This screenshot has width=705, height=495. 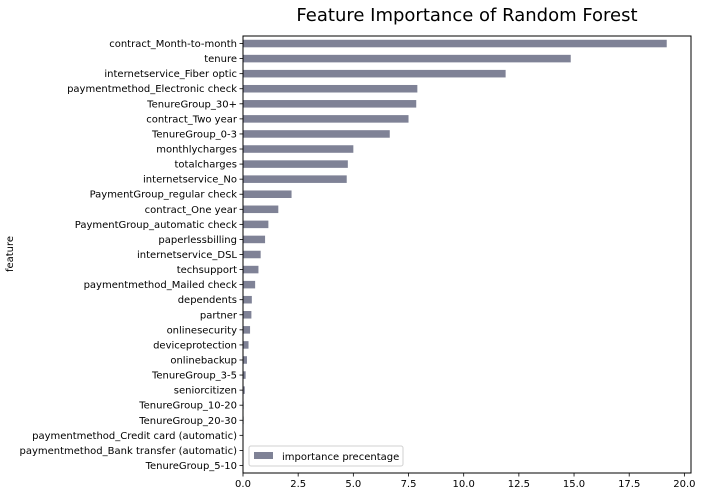 I want to click on x-tick-label: 2.5, so click(x=298, y=484).